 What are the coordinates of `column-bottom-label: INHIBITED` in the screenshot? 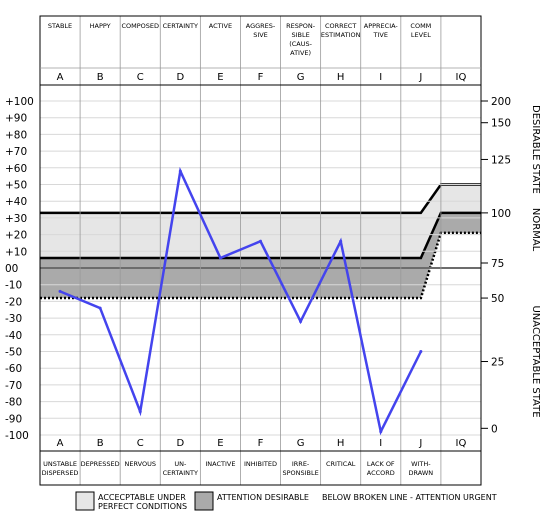 It's located at (260, 464).